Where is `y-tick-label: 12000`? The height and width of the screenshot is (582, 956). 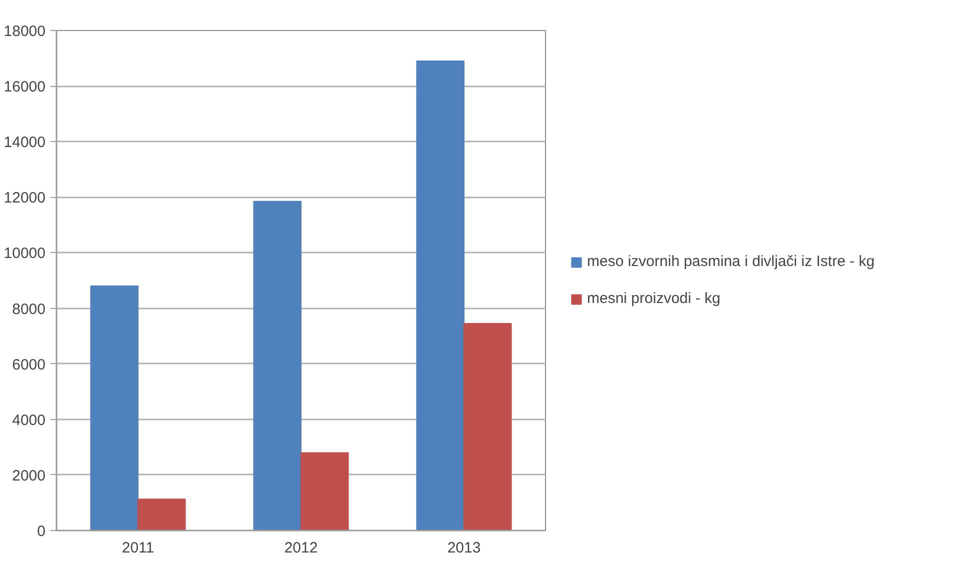
y-tick-label: 12000 is located at coordinates (25, 198).